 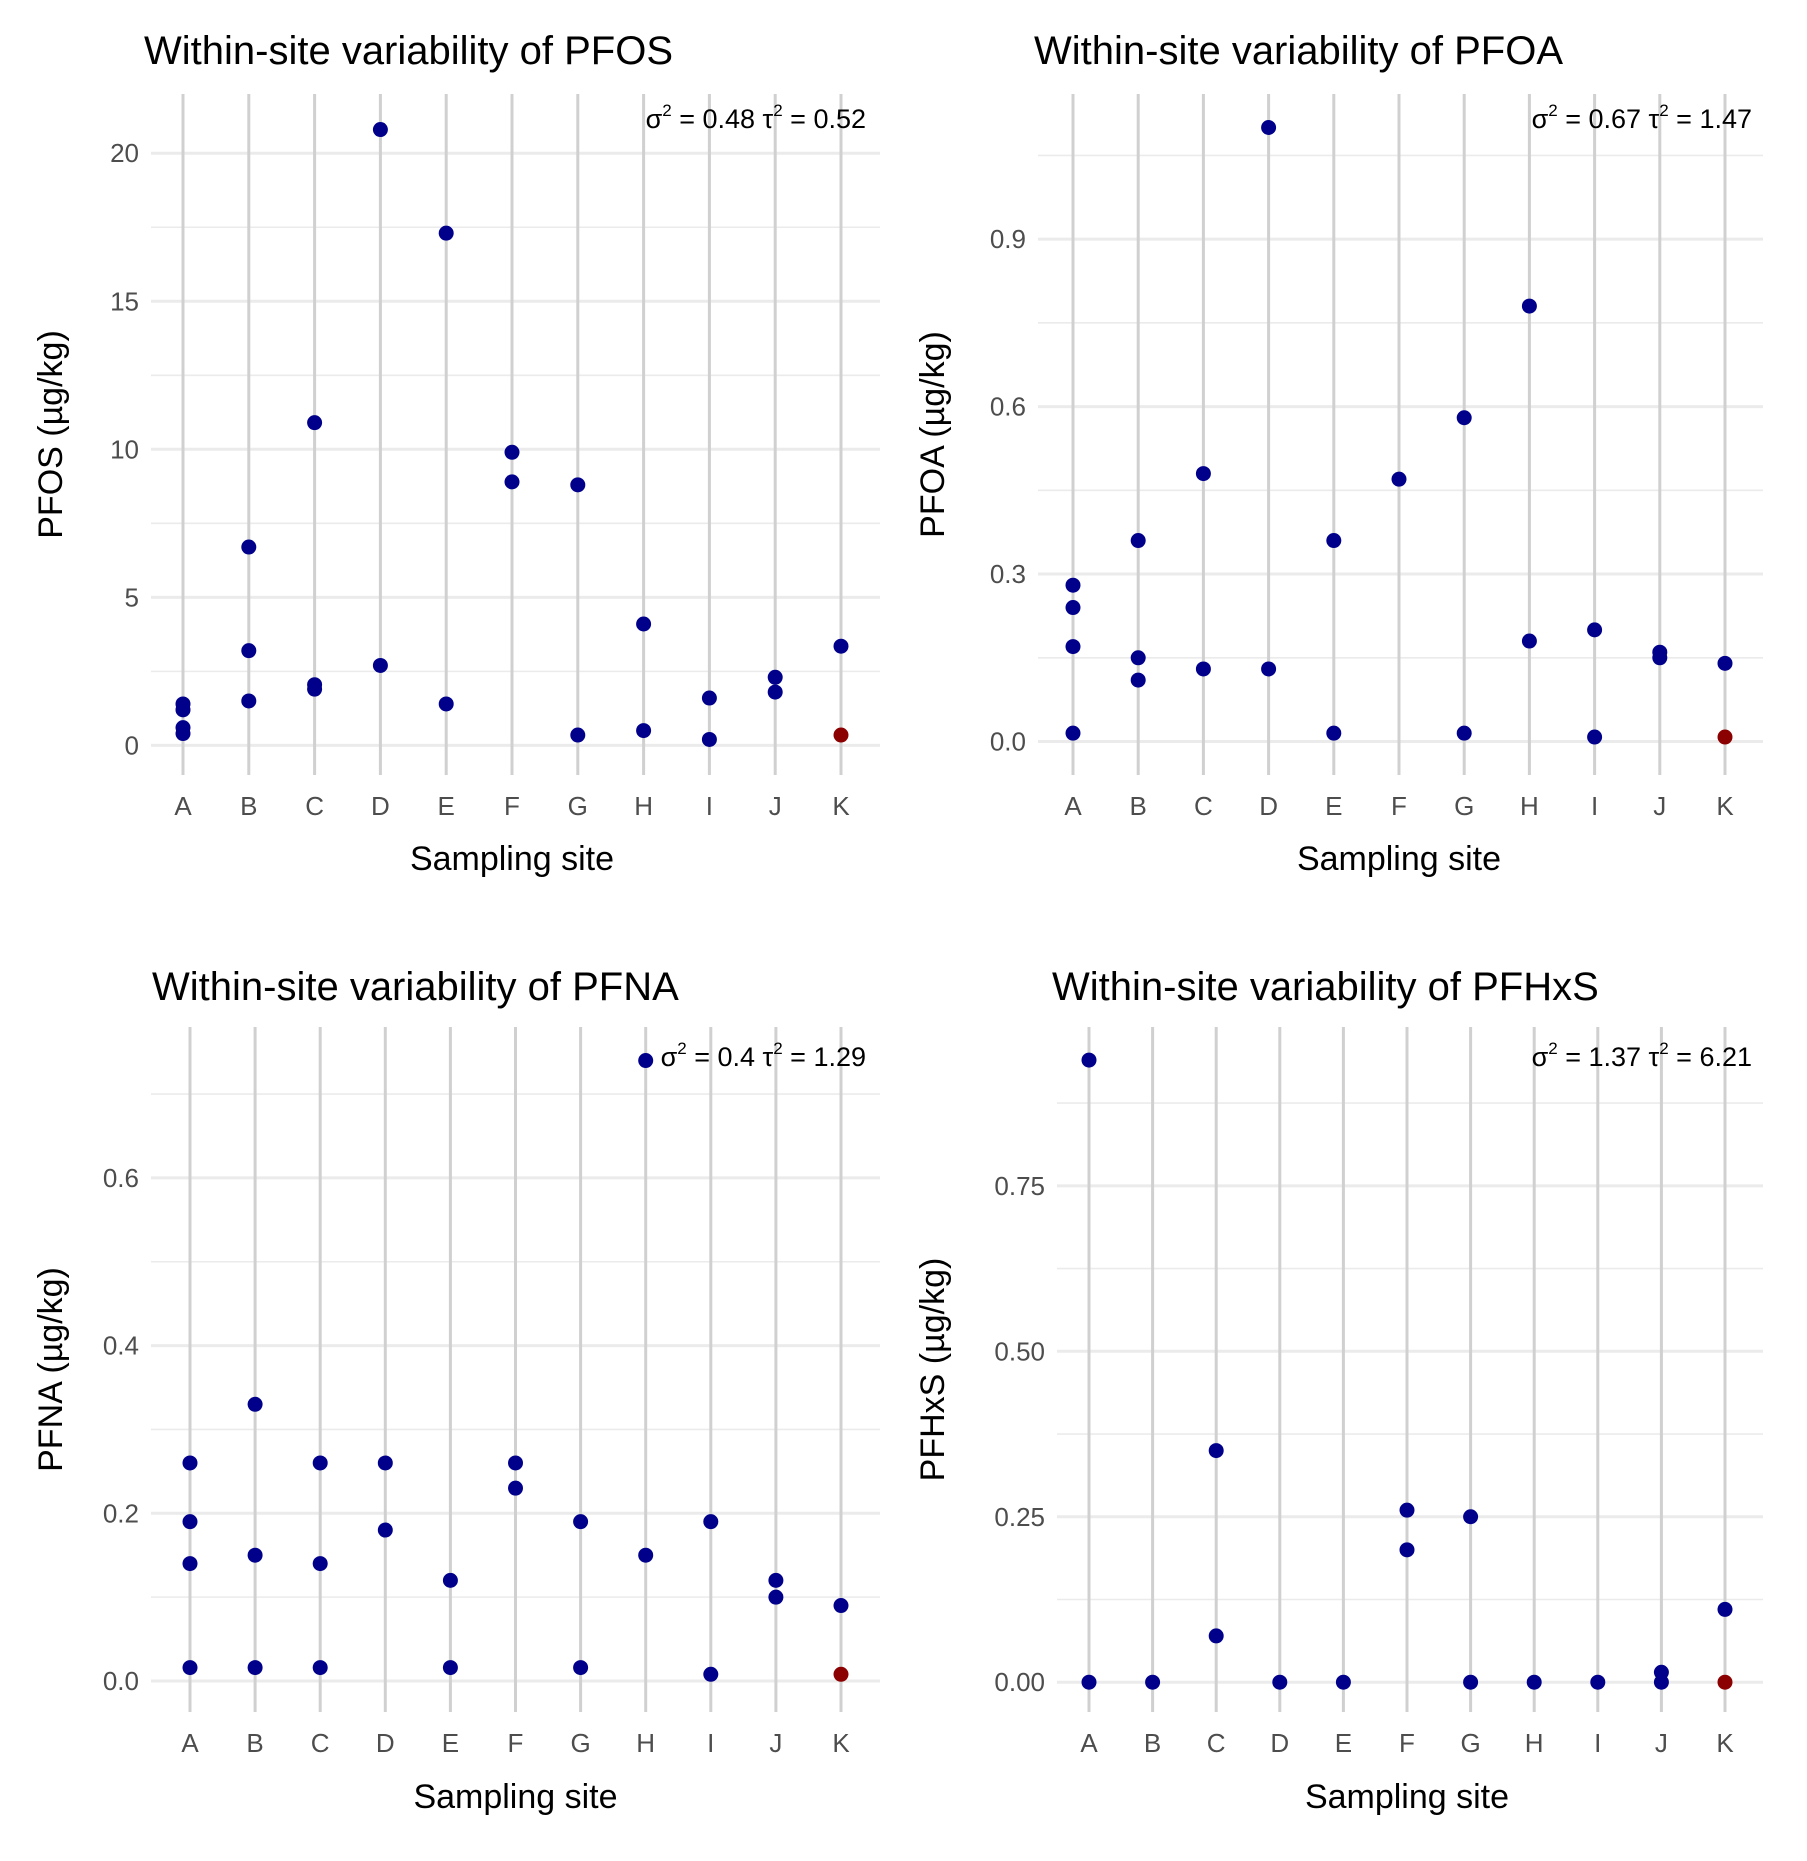 I want to click on y-axis-label: PFNA (µg/kg), so click(x=51, y=1369).